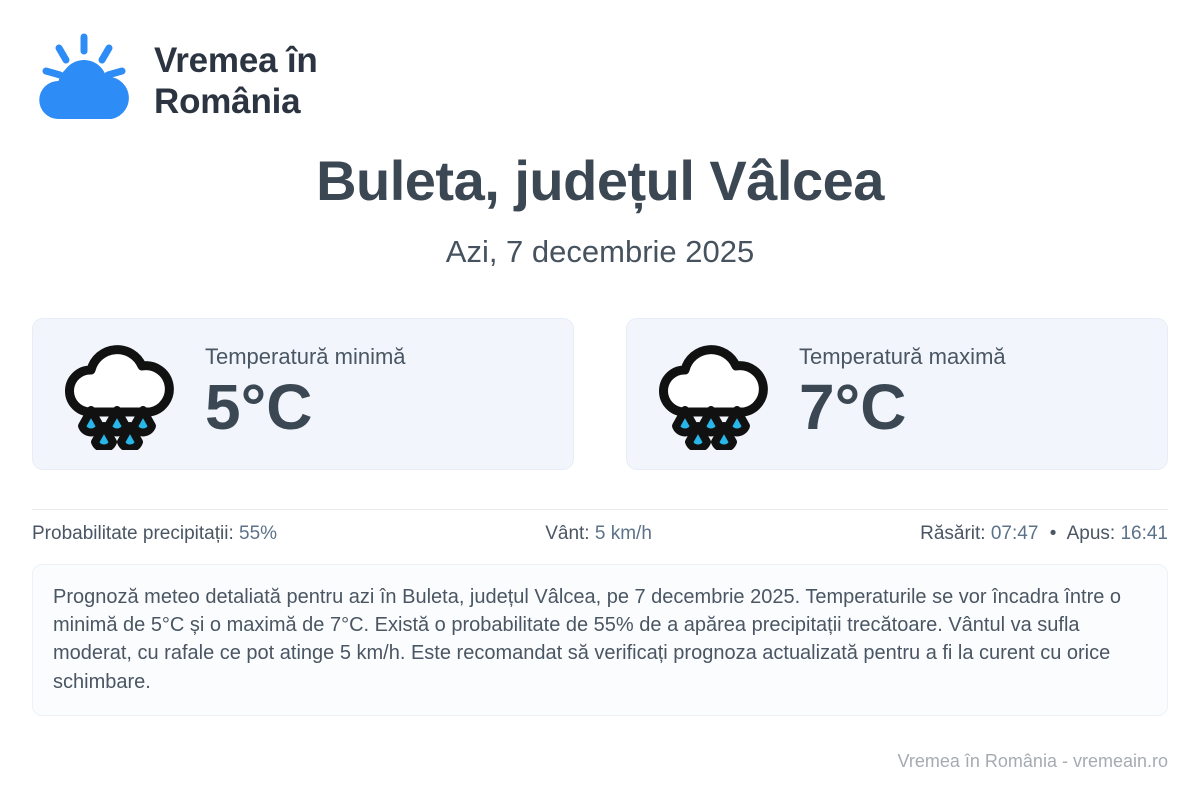  I want to click on temperature-card-max: Temperatură maximă 7°C, so click(897, 393).